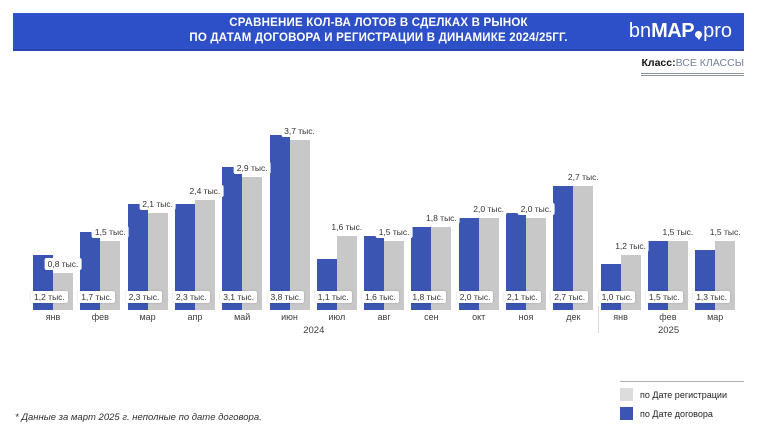  Describe the element at coordinates (573, 317) in the screenshot. I see `month-label: дек` at that location.